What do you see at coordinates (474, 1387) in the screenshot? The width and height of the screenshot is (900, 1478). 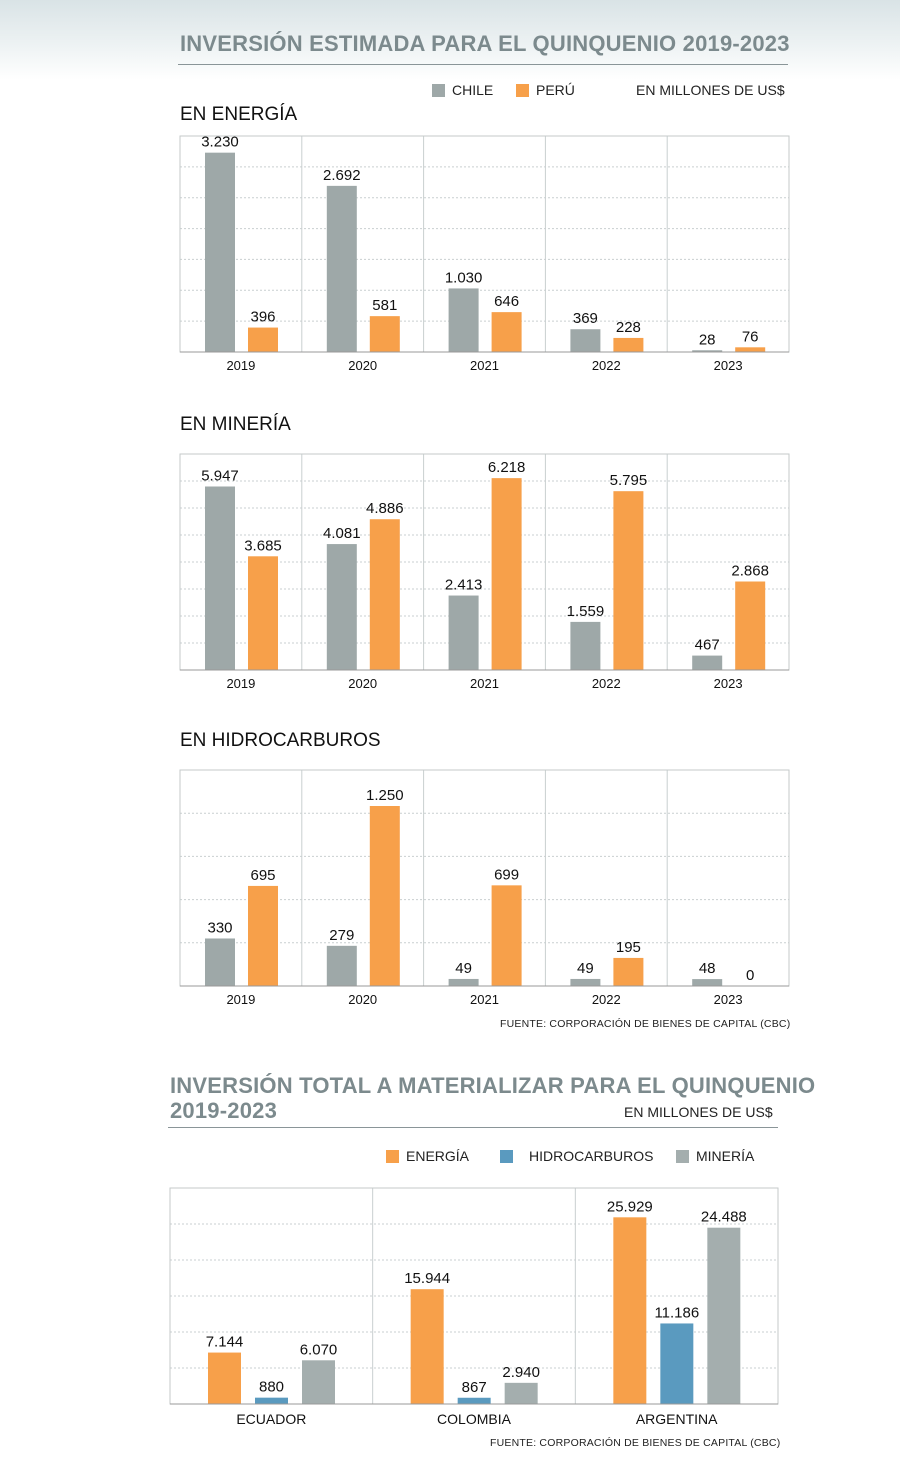 I see `data-label: 867` at bounding box center [474, 1387].